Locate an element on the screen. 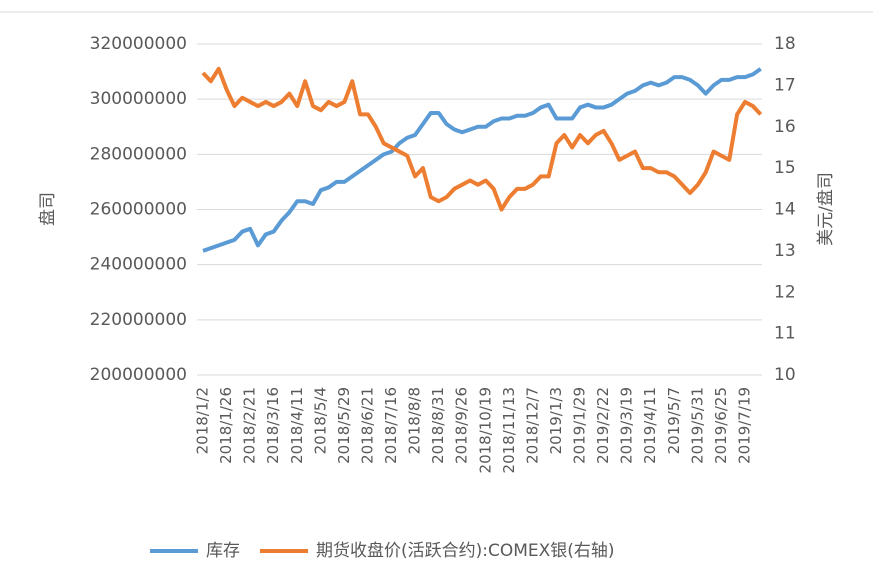  y-tick-label: 240000000 is located at coordinates (138, 265).